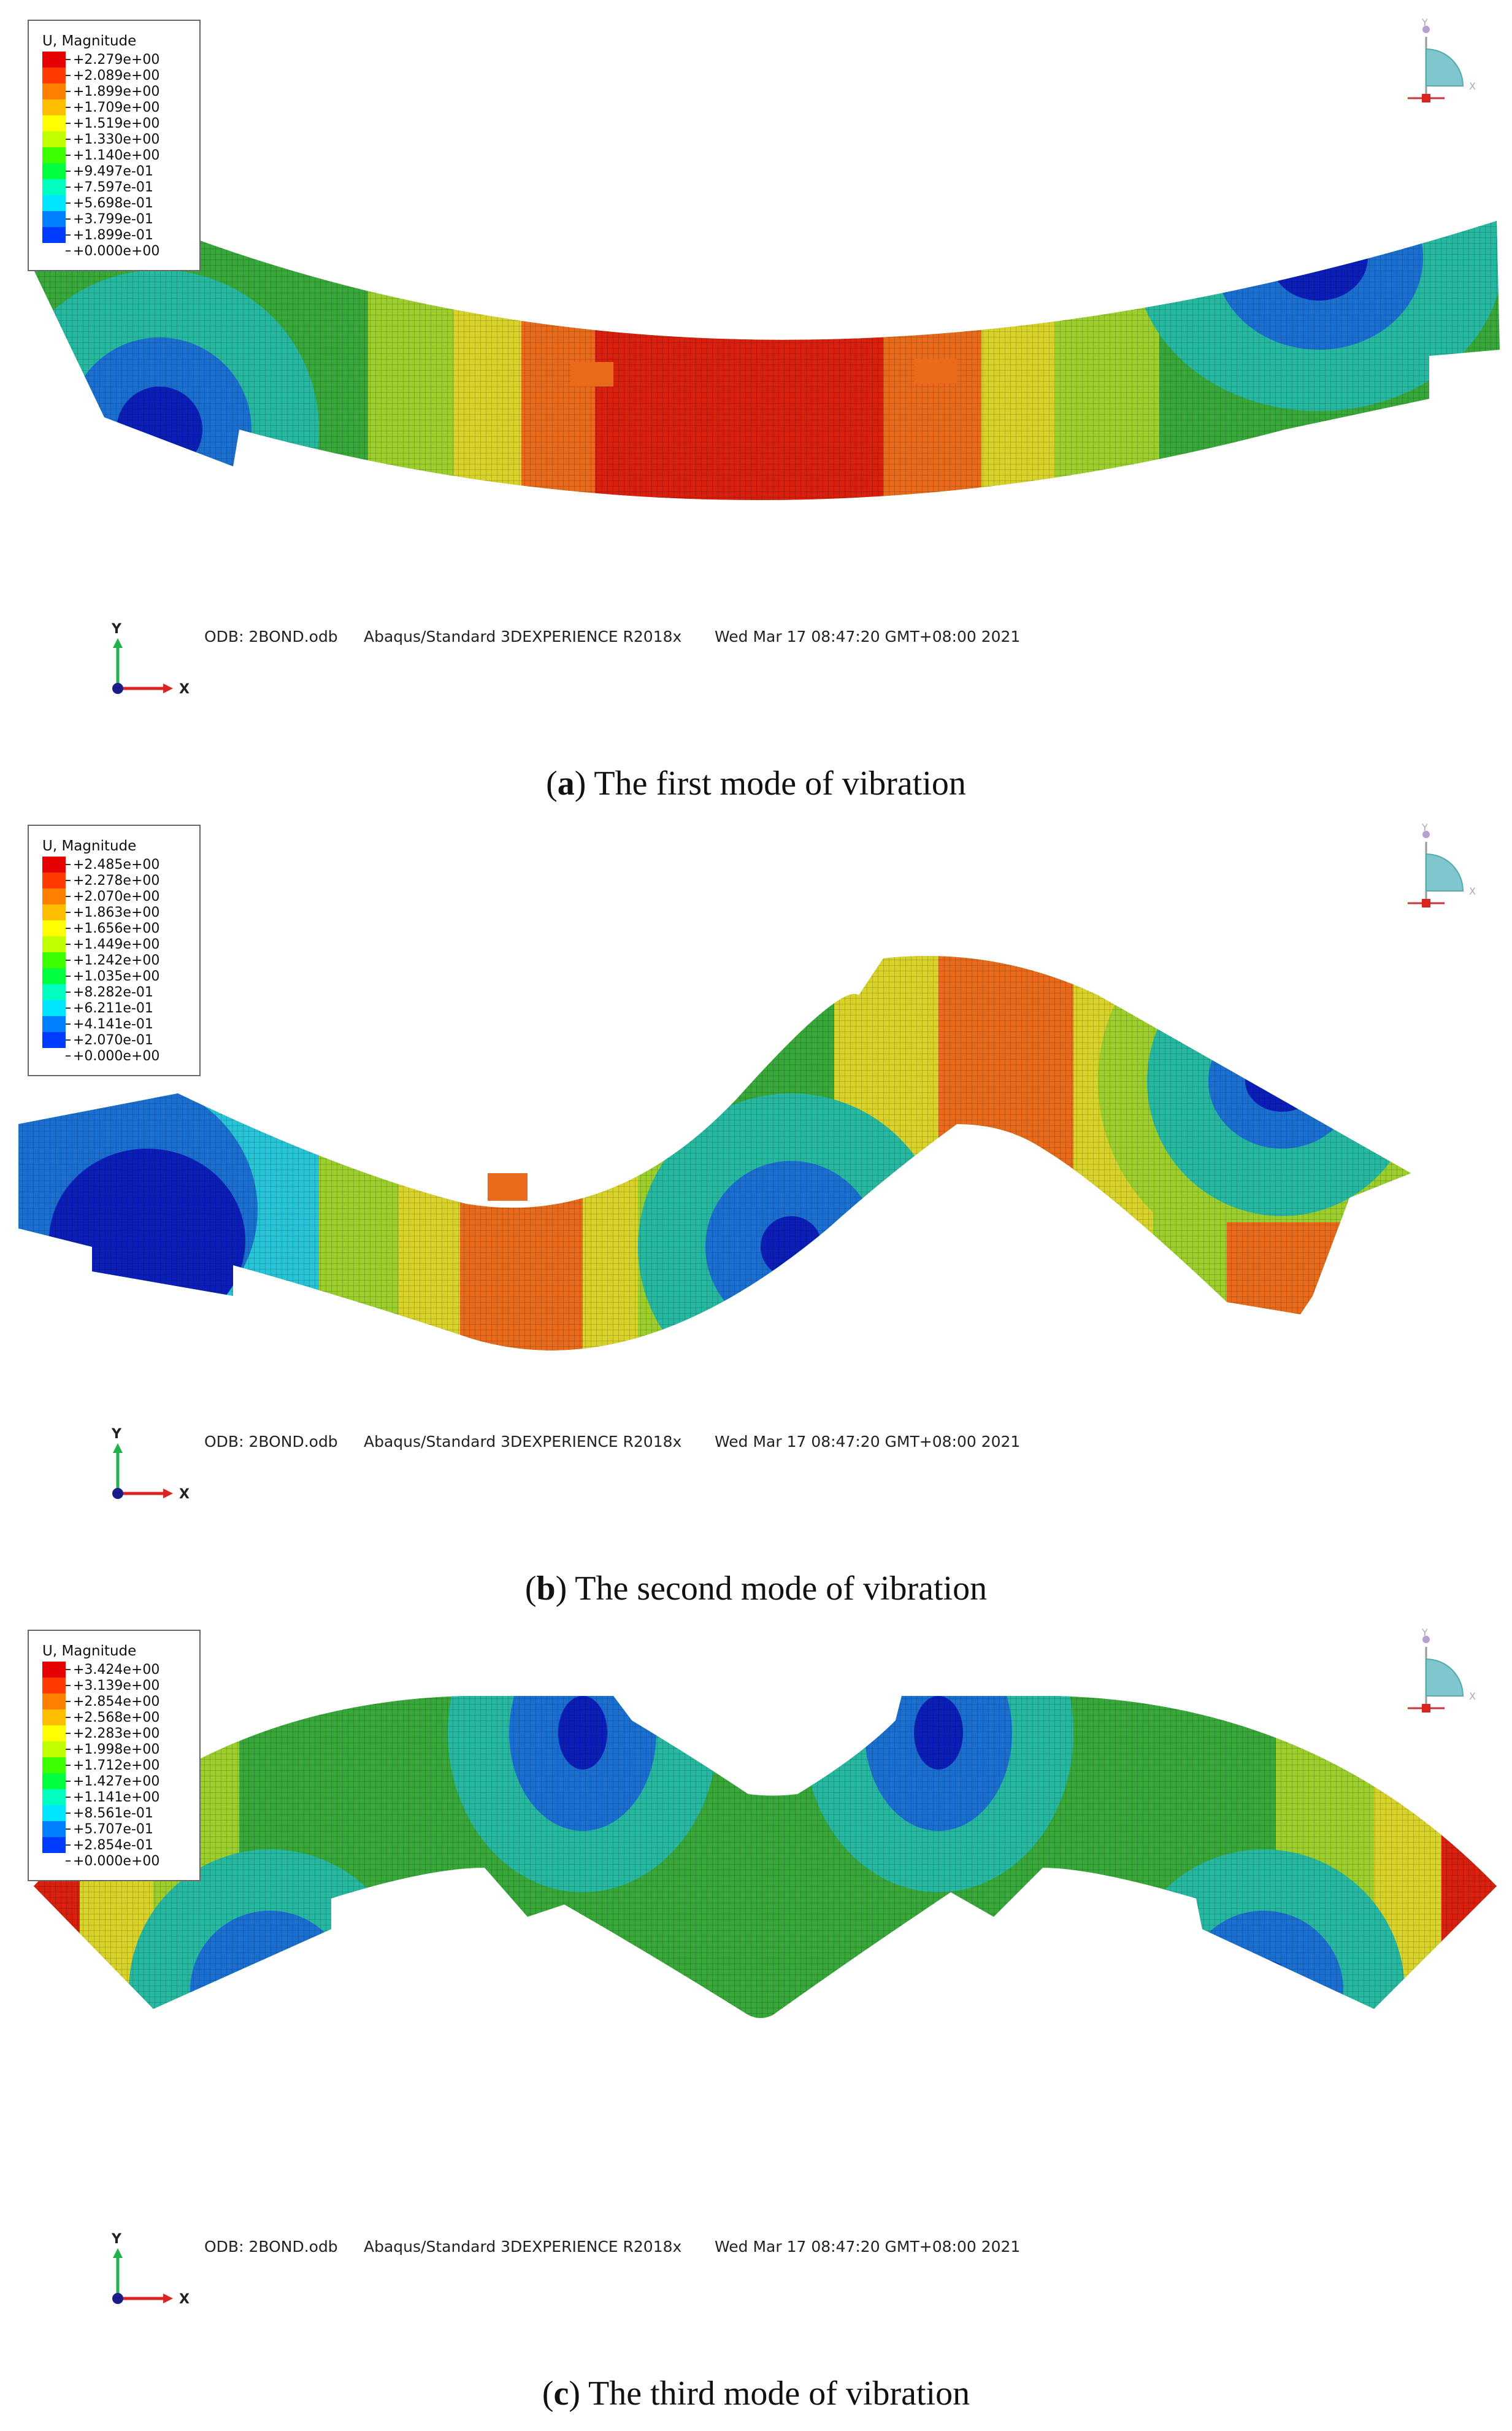  I want to click on caption-text: ) The third mode of vibration, so click(769, 2394).